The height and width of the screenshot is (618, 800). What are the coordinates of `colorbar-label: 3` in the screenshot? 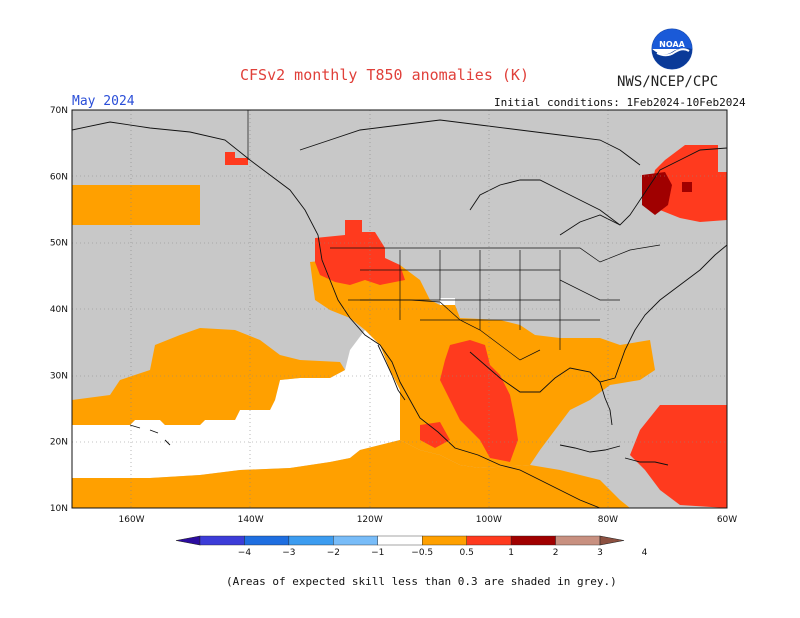 It's located at (600, 553).